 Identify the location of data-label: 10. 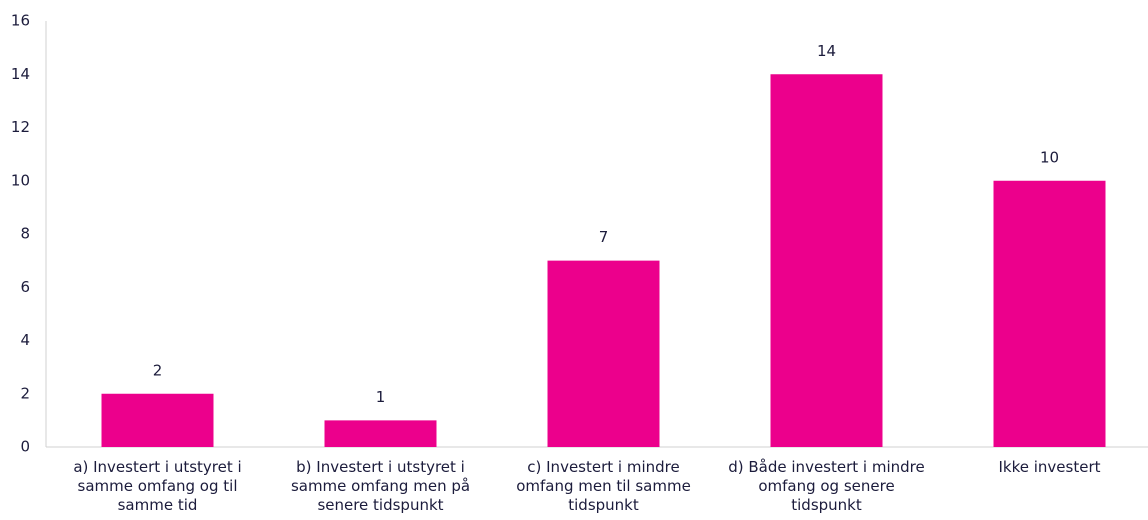
(1049, 157).